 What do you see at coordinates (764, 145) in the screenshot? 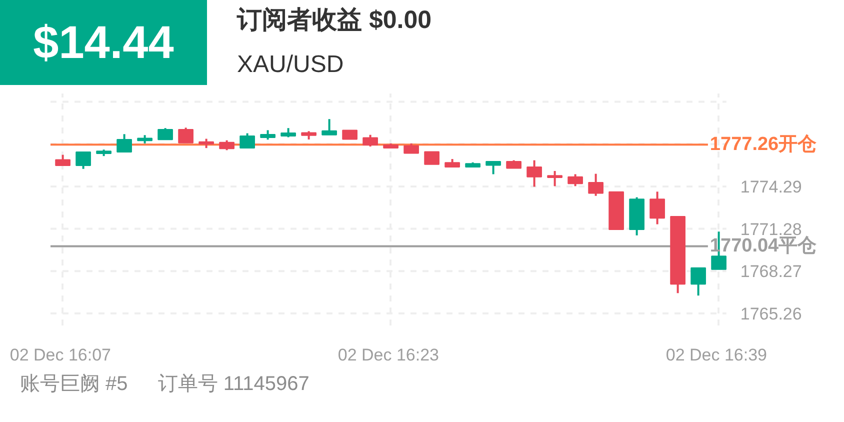
I see `ref-line-label: 1777.26开仓` at bounding box center [764, 145].